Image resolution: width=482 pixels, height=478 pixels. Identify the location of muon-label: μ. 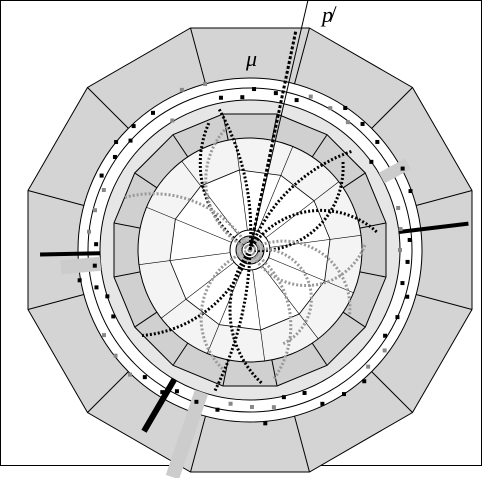
(251, 58).